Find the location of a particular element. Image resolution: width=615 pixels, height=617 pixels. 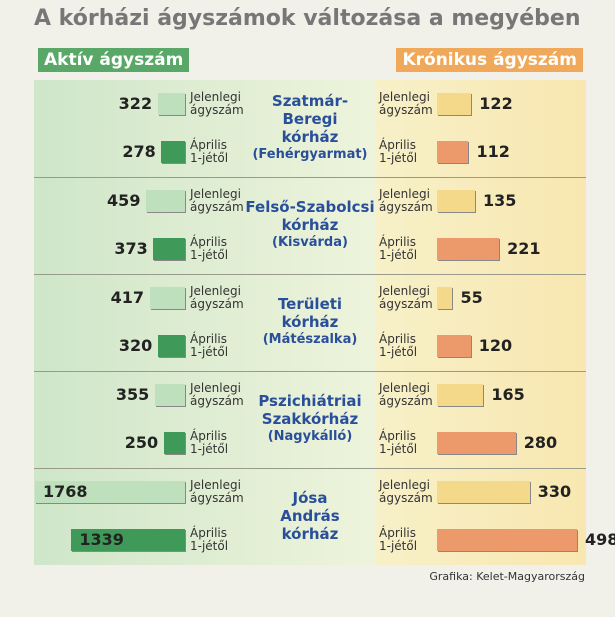

name-line: Szakkórház is located at coordinates (310, 419).